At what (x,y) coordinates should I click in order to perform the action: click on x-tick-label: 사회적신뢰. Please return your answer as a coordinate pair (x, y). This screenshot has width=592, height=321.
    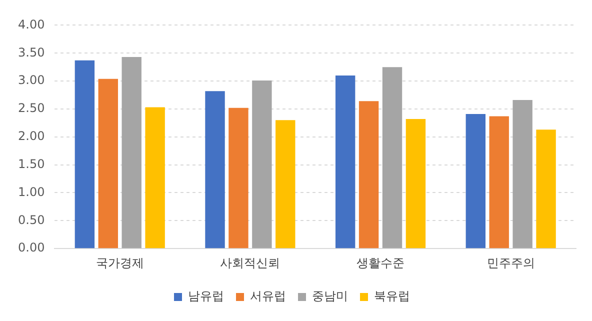
    Looking at the image, I should click on (250, 263).